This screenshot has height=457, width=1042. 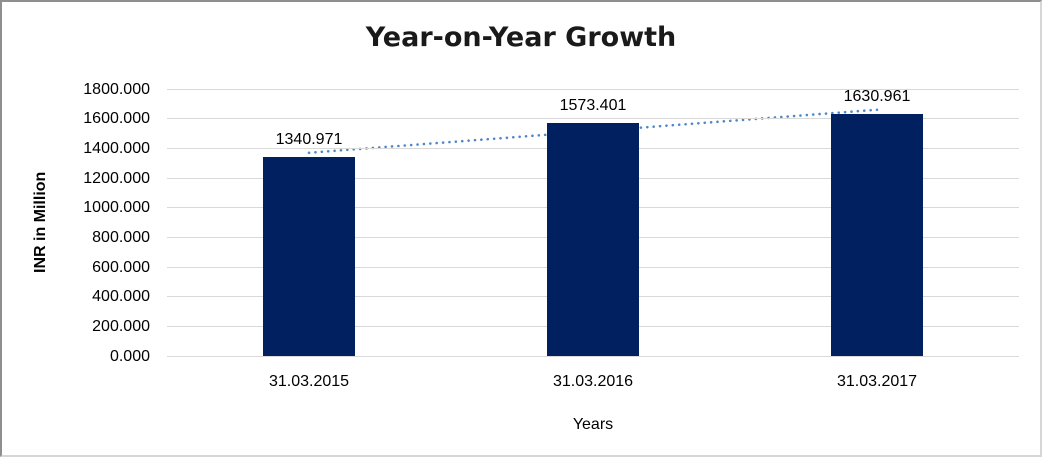 What do you see at coordinates (129, 356) in the screenshot?
I see `y-axis-tick-label: 0.000` at bounding box center [129, 356].